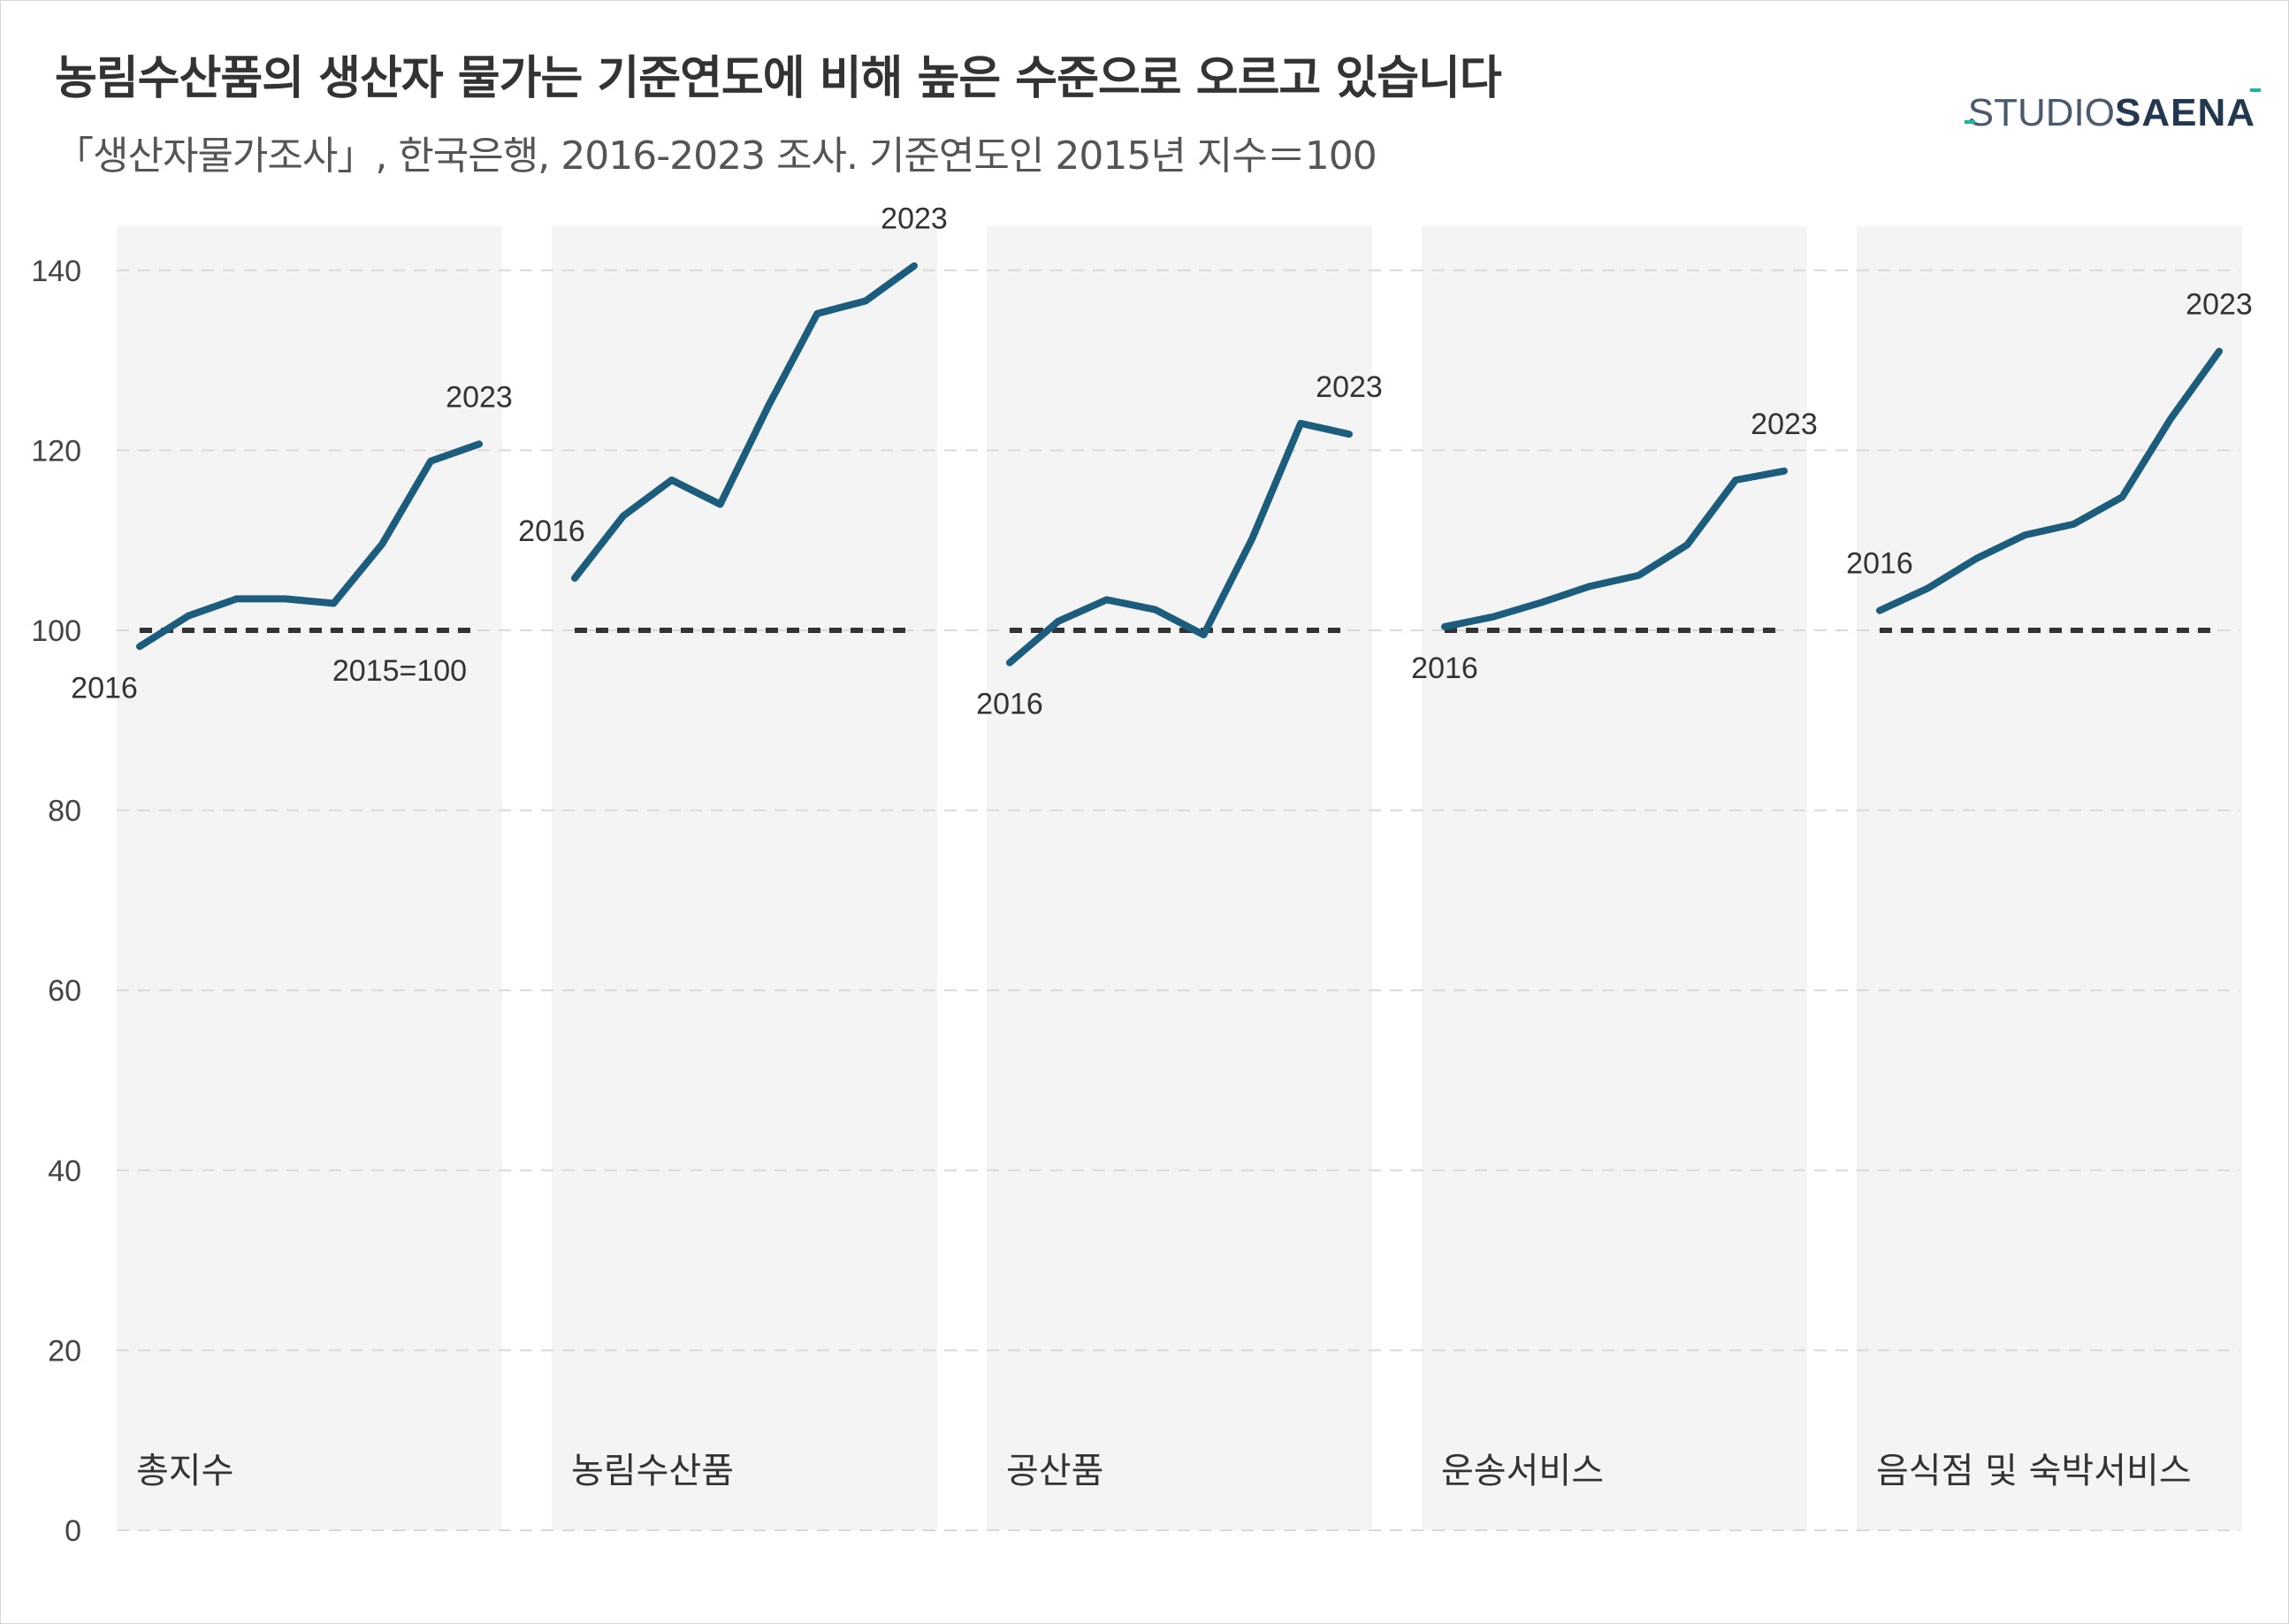 Image resolution: width=2289 pixels, height=1624 pixels. I want to click on y-tick-label-20: 20, so click(64, 1351).